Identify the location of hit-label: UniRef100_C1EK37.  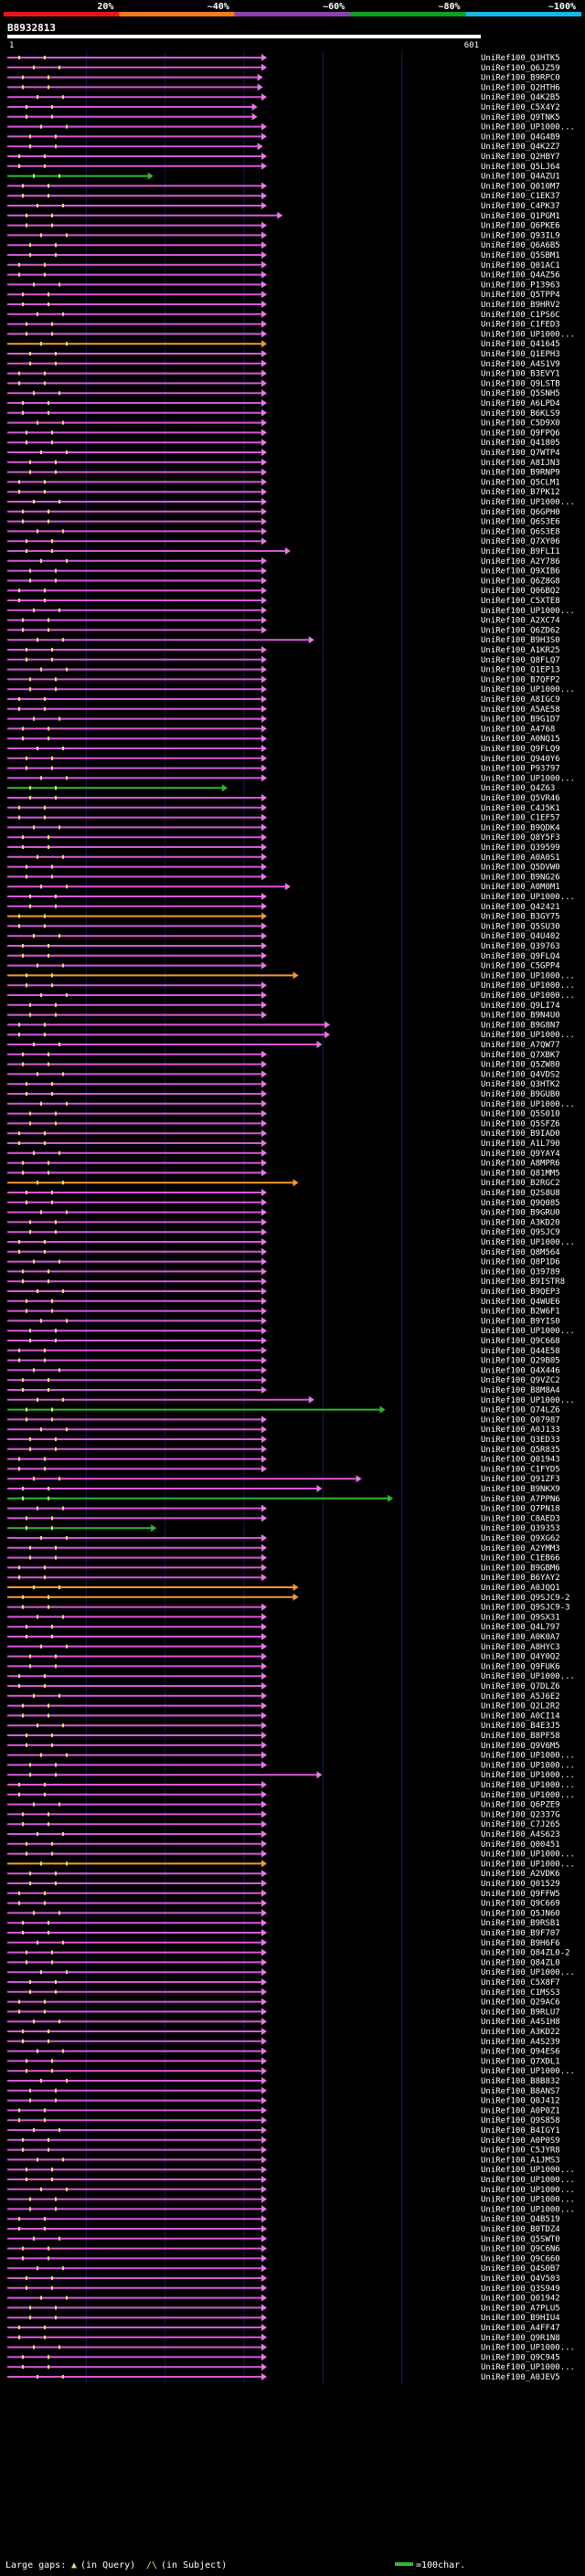
(520, 196).